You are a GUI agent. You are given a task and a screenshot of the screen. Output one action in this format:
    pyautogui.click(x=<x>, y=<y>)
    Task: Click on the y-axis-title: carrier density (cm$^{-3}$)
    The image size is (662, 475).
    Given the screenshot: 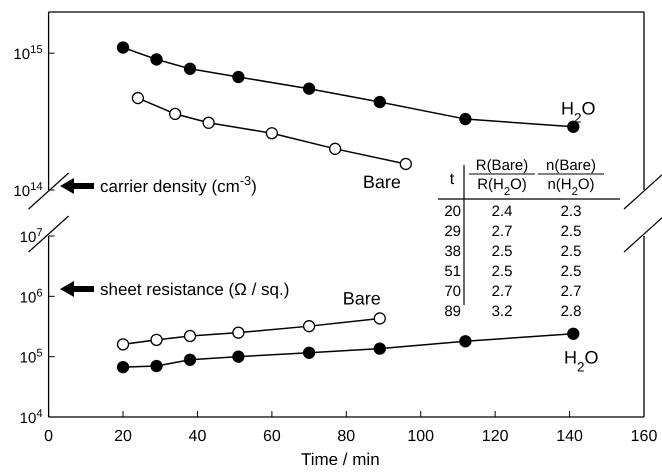 What is the action you would take?
    pyautogui.click(x=178, y=184)
    